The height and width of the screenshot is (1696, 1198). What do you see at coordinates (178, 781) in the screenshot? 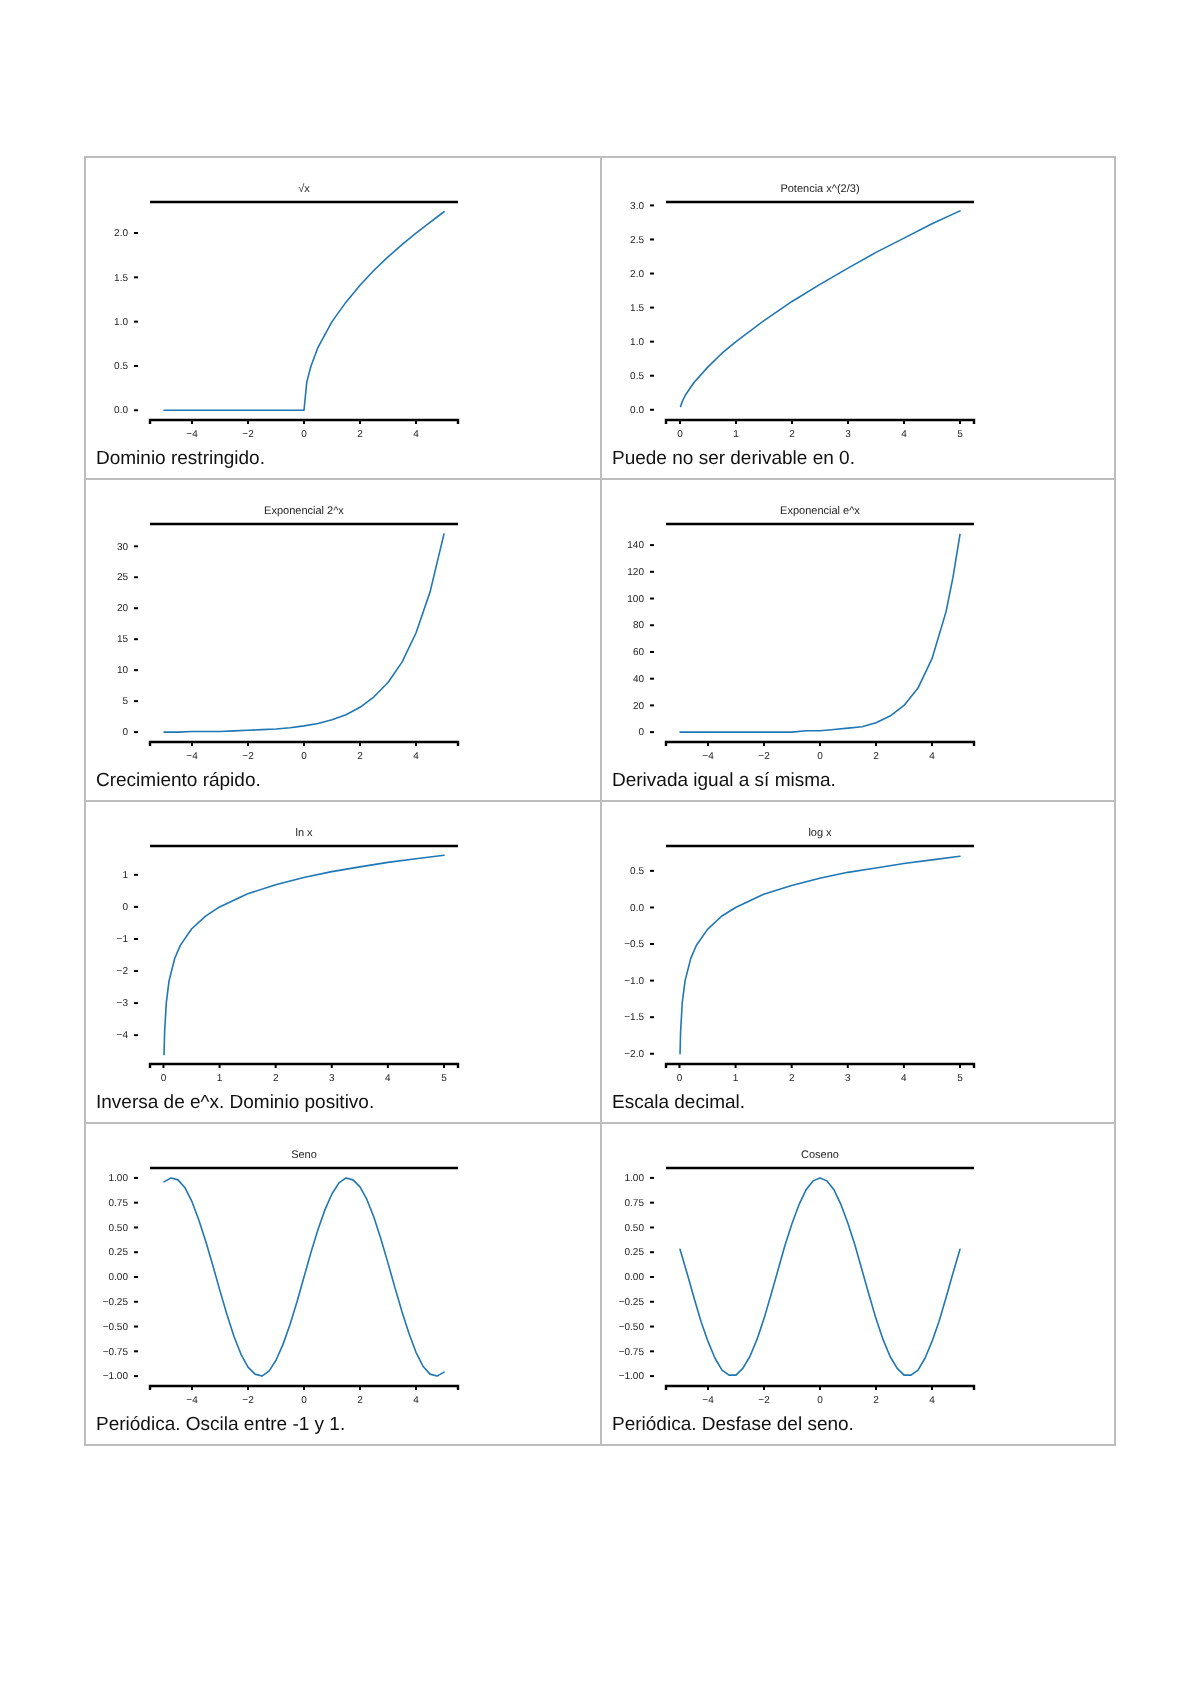
I see `text: Crecimiento rápido.` at bounding box center [178, 781].